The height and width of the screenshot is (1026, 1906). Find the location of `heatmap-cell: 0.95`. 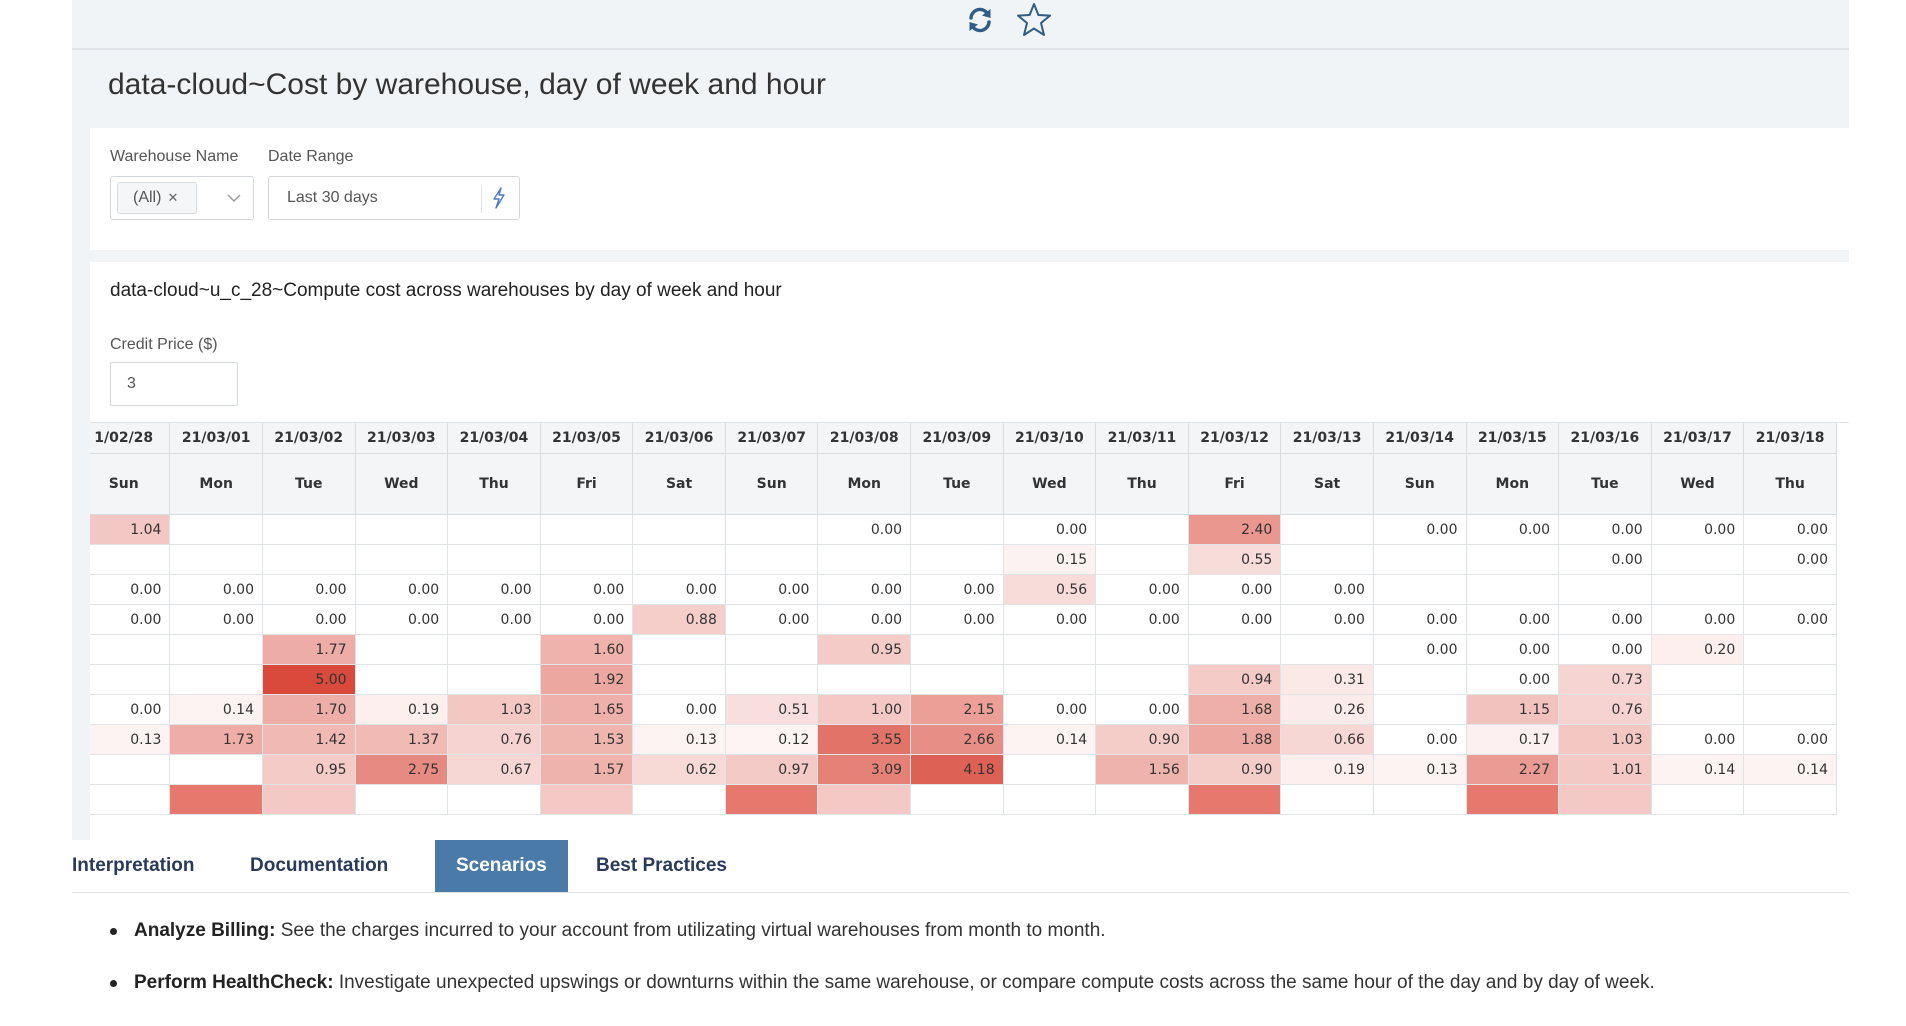

heatmap-cell: 0.95 is located at coordinates (864, 649).